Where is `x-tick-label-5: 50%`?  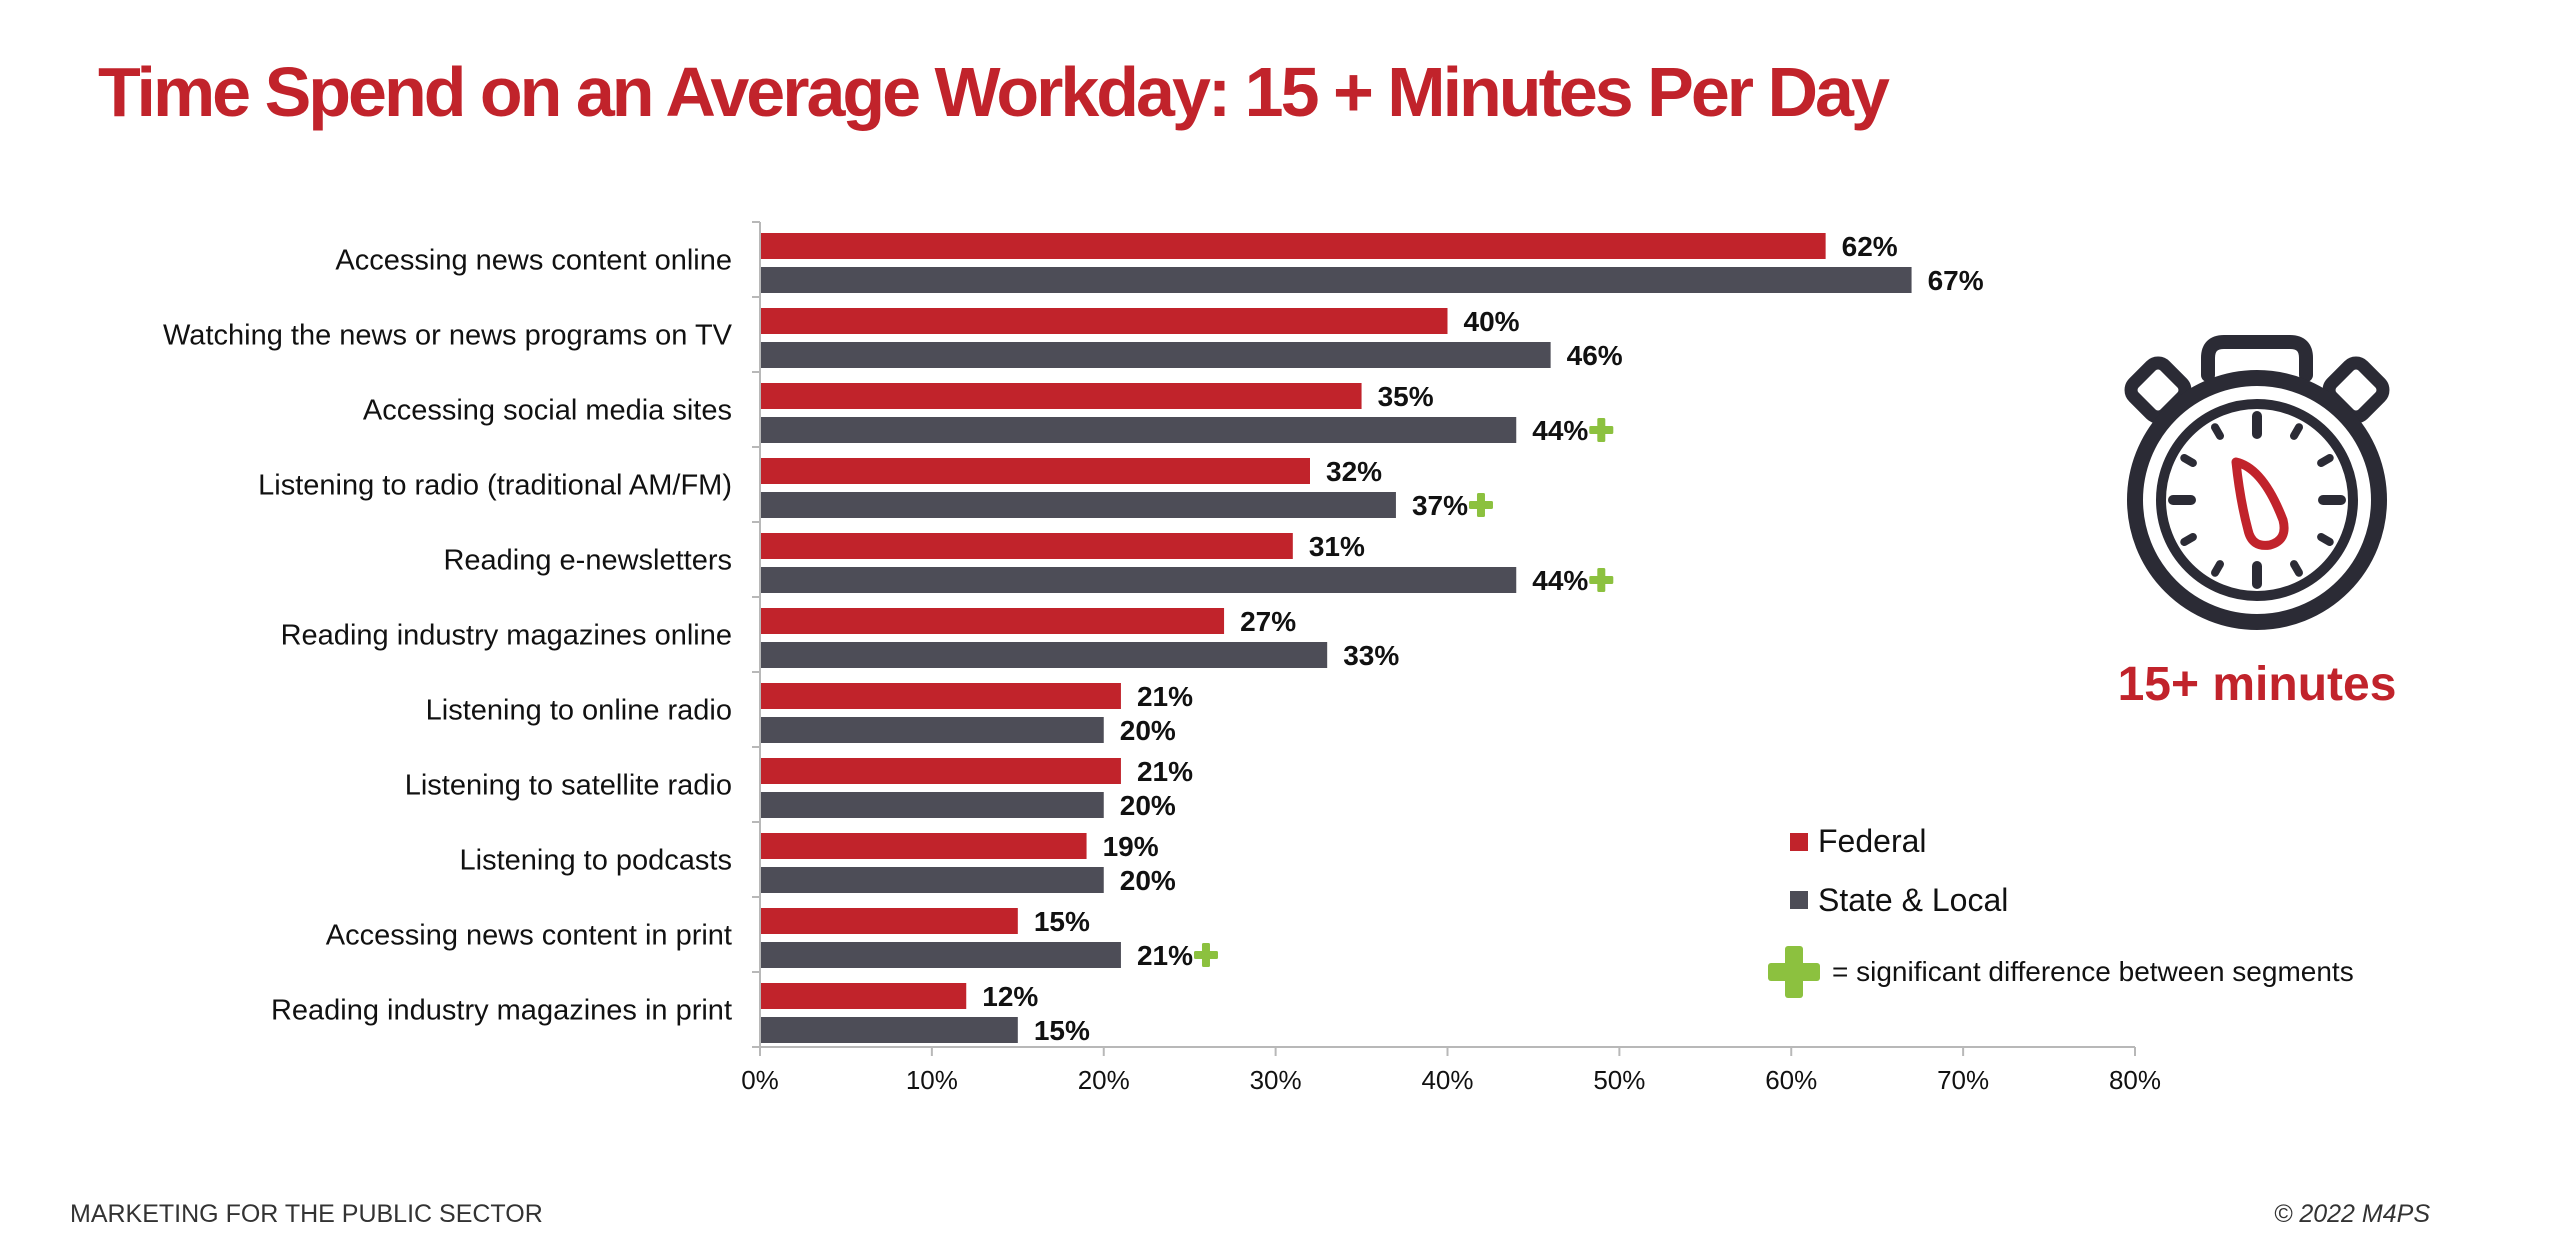 x-tick-label-5: 50% is located at coordinates (1619, 1080).